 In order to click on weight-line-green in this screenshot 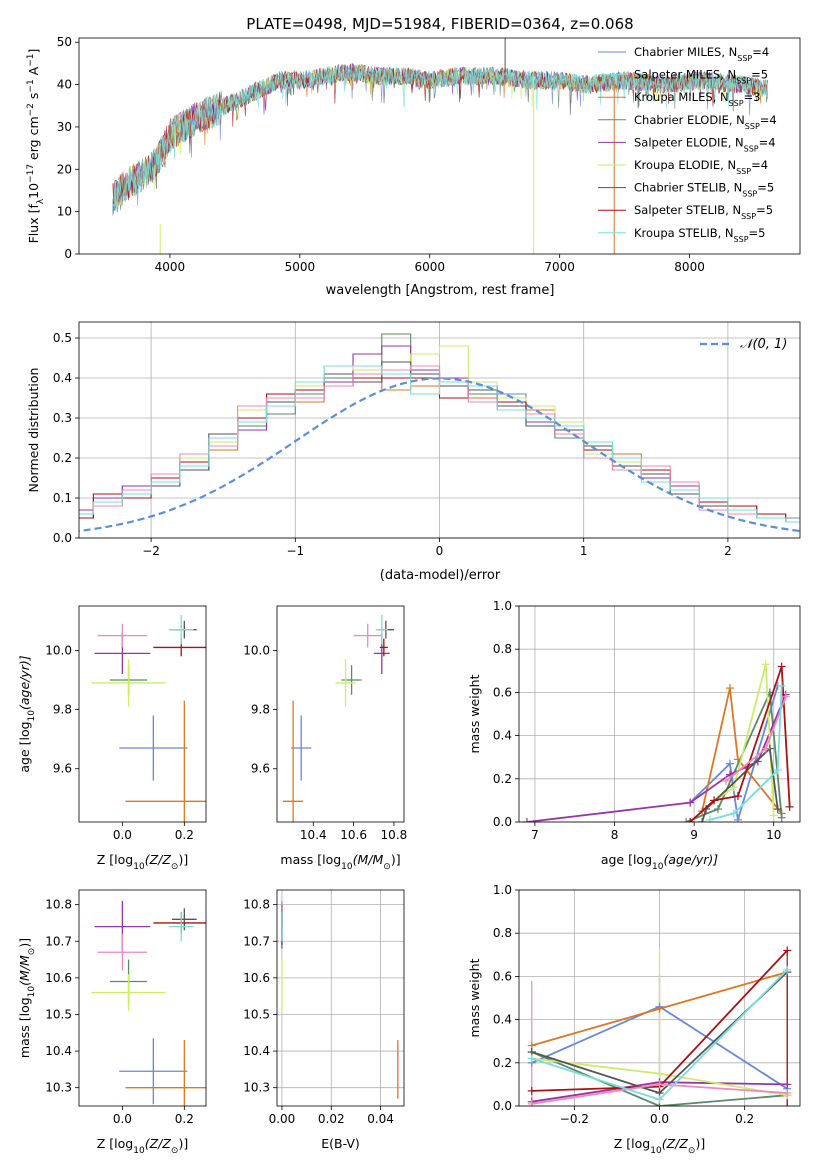, I will do `click(659, 1078)`.